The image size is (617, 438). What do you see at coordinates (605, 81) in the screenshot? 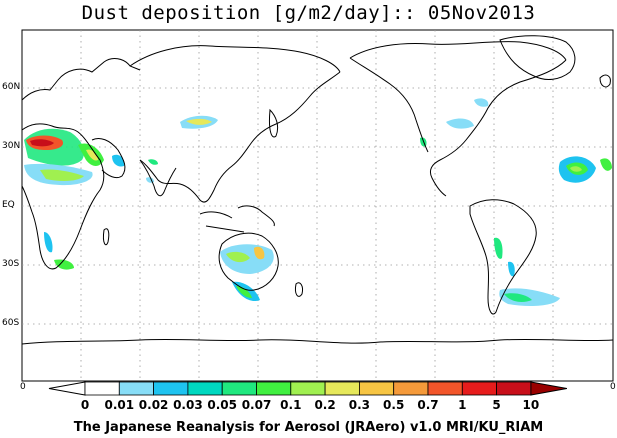
I see `coast-uk` at bounding box center [605, 81].